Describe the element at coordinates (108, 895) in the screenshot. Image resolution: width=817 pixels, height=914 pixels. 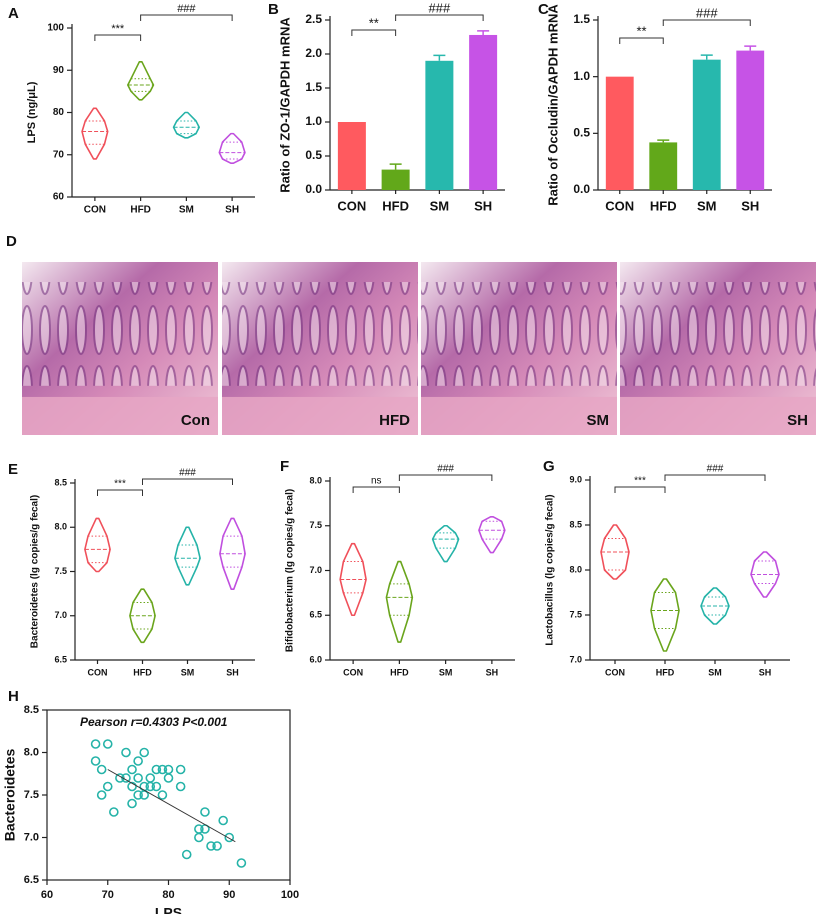
I see `x-tick-label: 70` at that location.